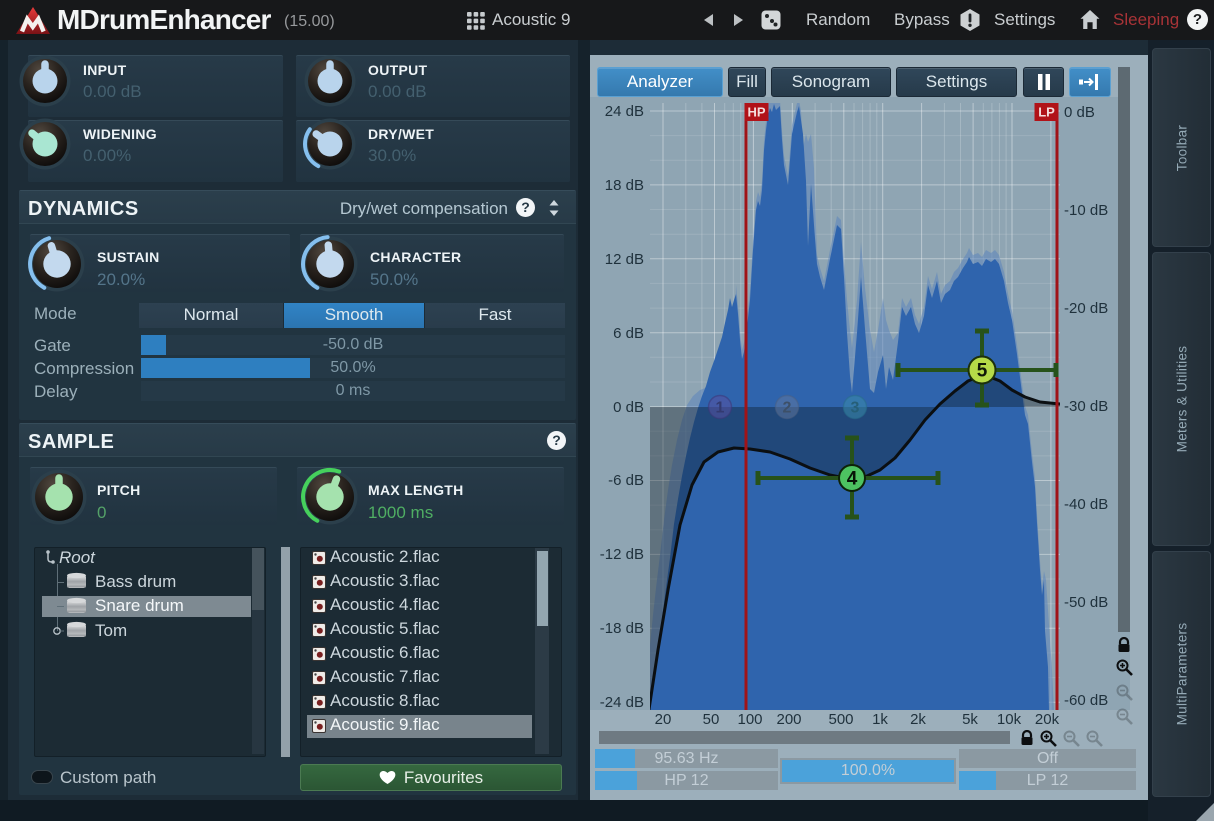 Image resolution: width=1214 pixels, height=821 pixels. I want to click on svg-text: LP, so click(1046, 112).